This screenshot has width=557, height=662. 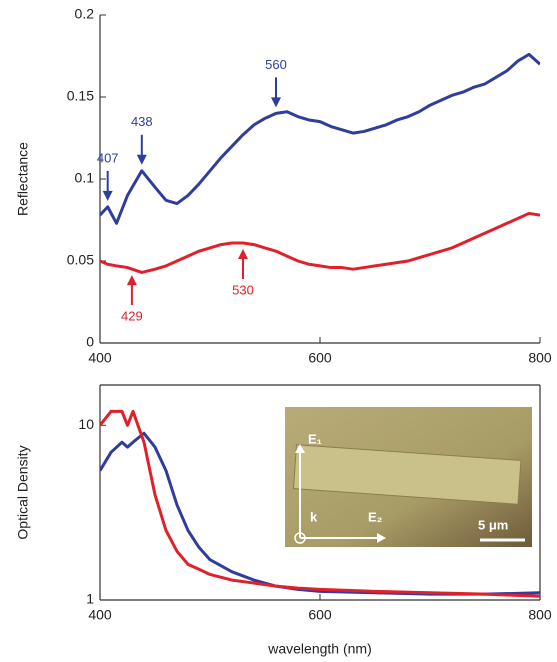 What do you see at coordinates (142, 121) in the screenshot?
I see `annotation-label: 438` at bounding box center [142, 121].